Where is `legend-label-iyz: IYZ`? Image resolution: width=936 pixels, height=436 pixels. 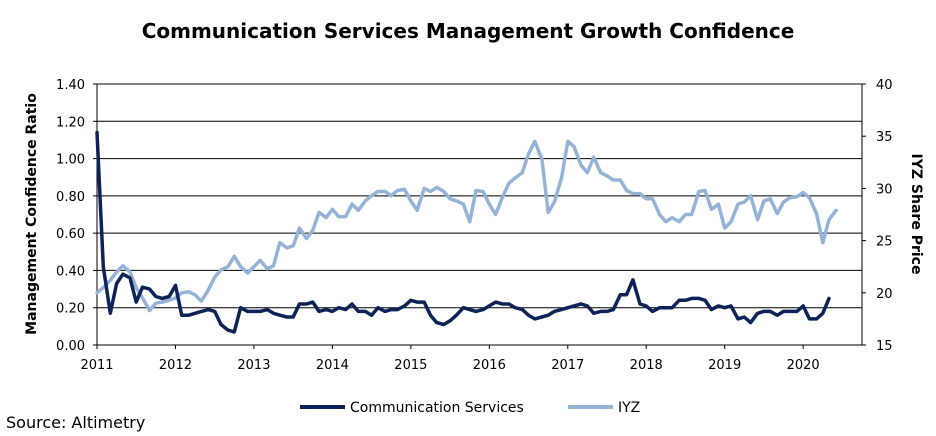
legend-label-iyz: IYZ is located at coordinates (629, 408).